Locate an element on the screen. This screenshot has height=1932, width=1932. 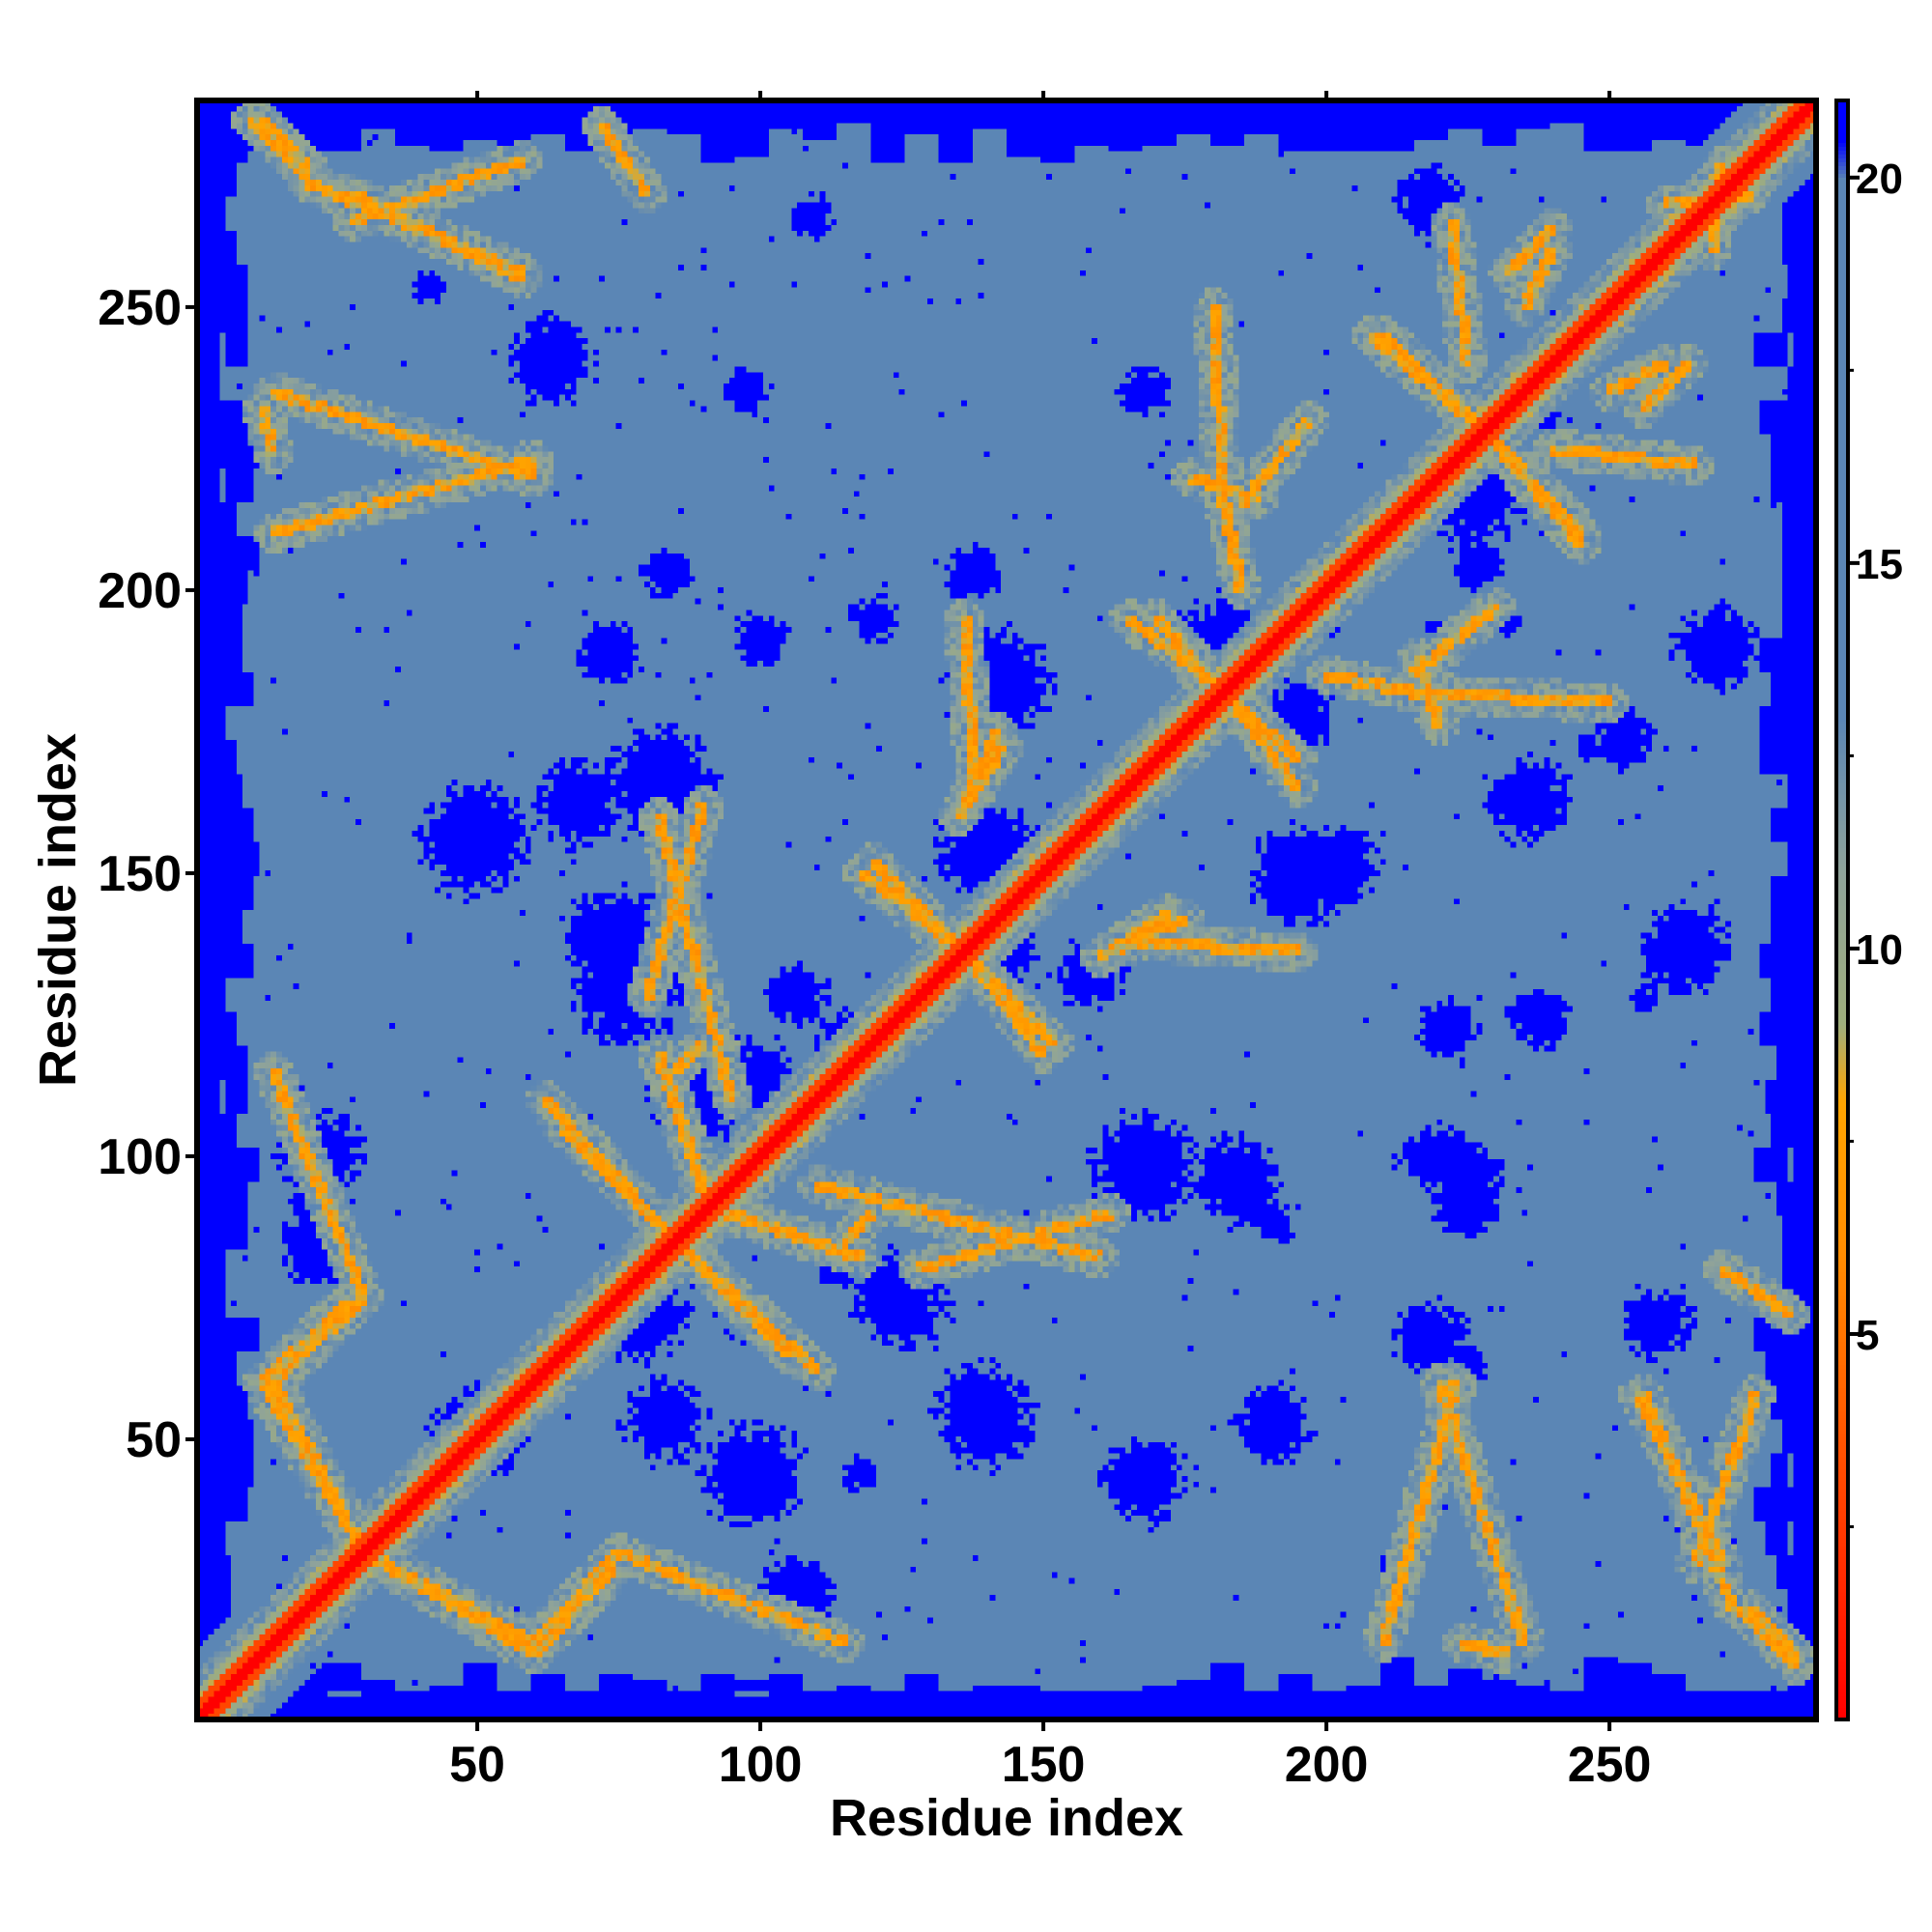
colorbar-tick-label: 20 is located at coordinates (1879, 179).